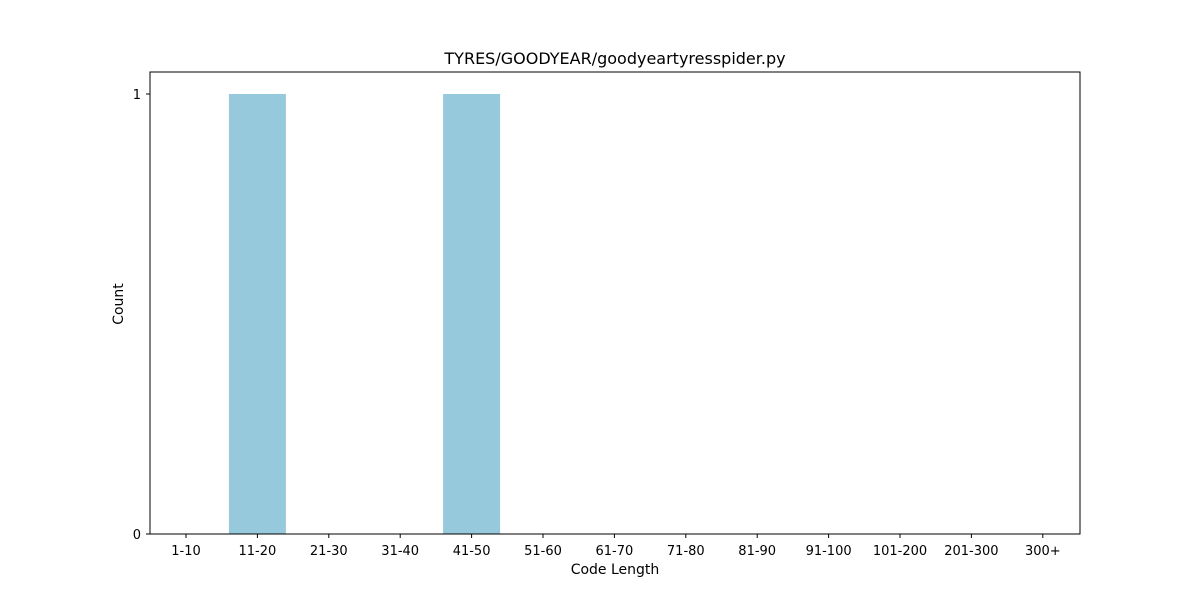  What do you see at coordinates (1043, 551) in the screenshot?
I see `x-tick-label: 300+` at bounding box center [1043, 551].